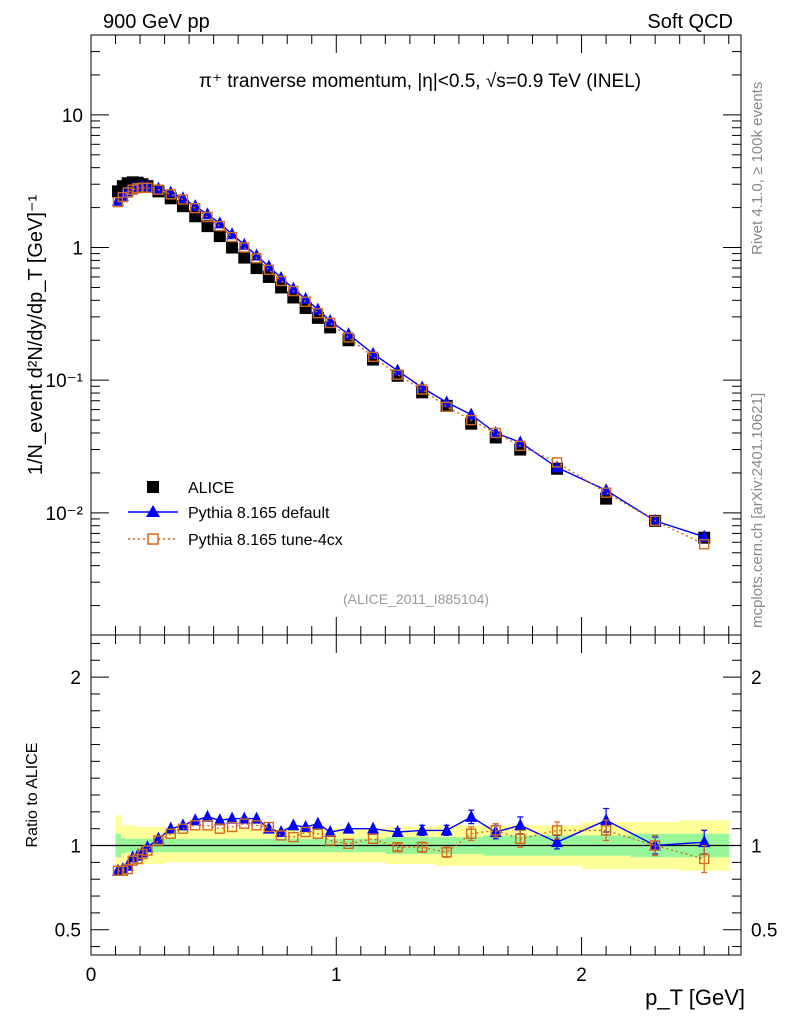 The height and width of the screenshot is (1024, 786). What do you see at coordinates (756, 678) in the screenshot?
I see `ratio-y-tick-label-right: 2` at bounding box center [756, 678].